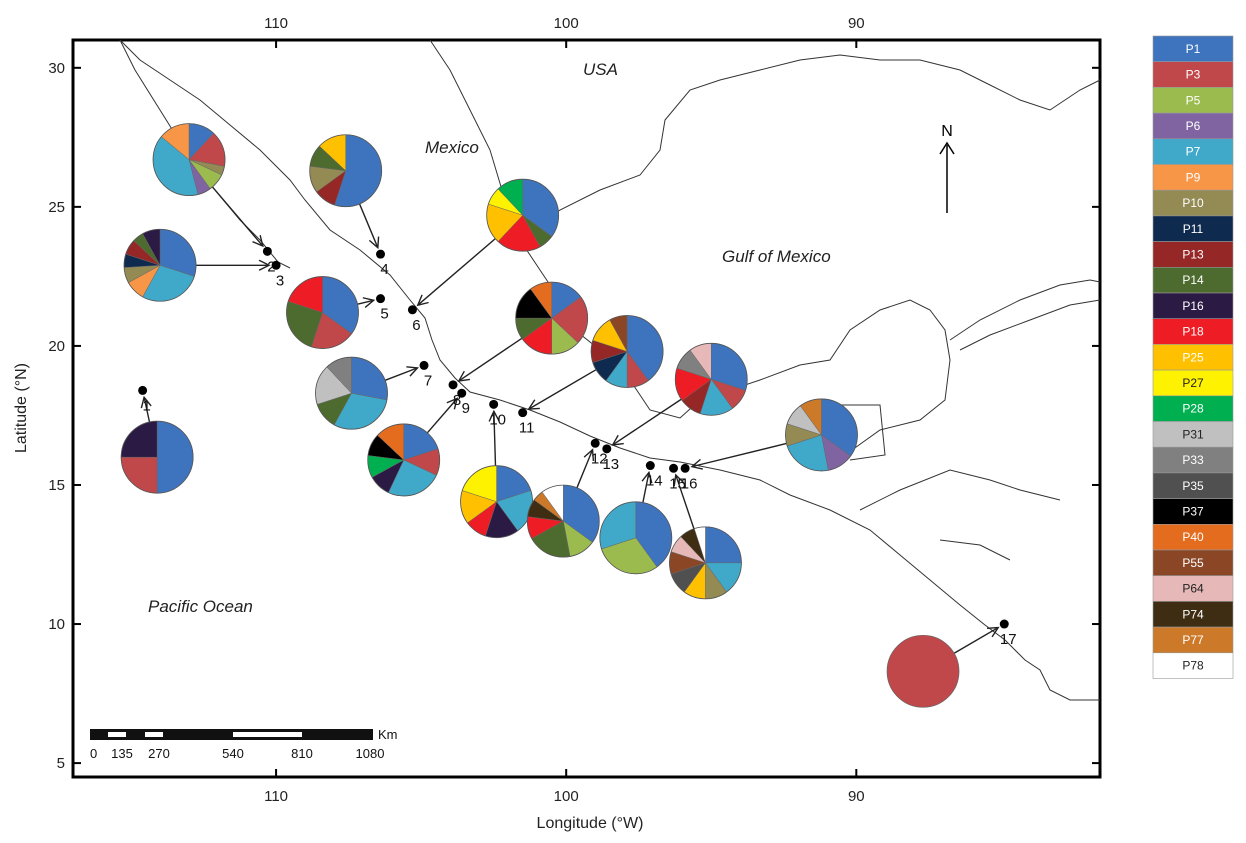 This screenshot has width=1246, height=843. I want to click on legend-label: P28, so click(1193, 409).